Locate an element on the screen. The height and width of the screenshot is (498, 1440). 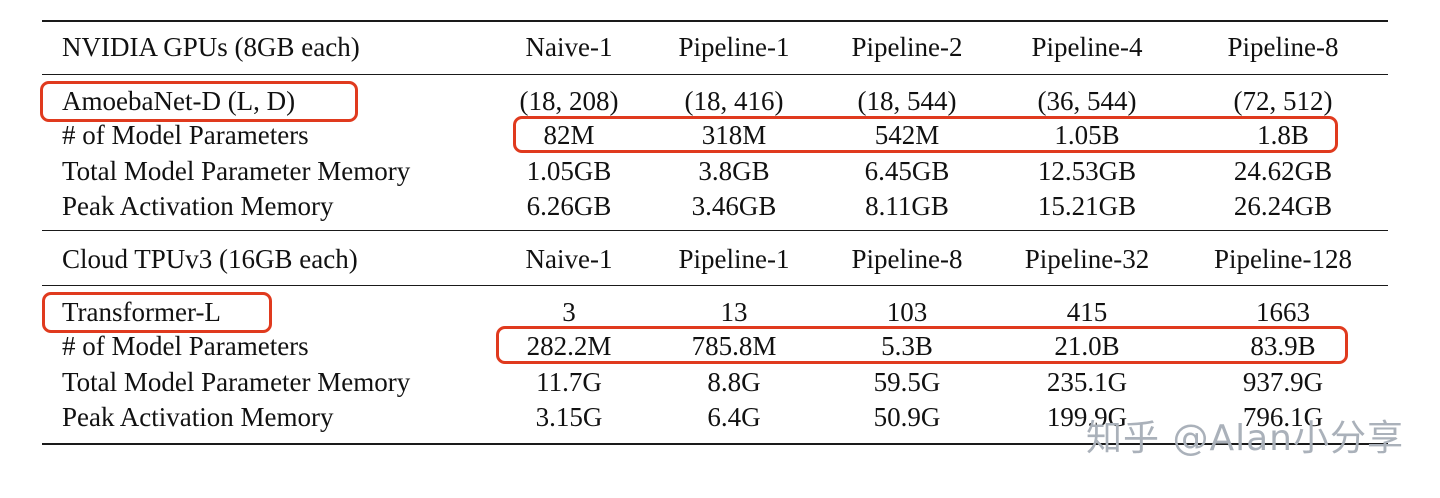
table-bottom-rule is located at coordinates (715, 444).